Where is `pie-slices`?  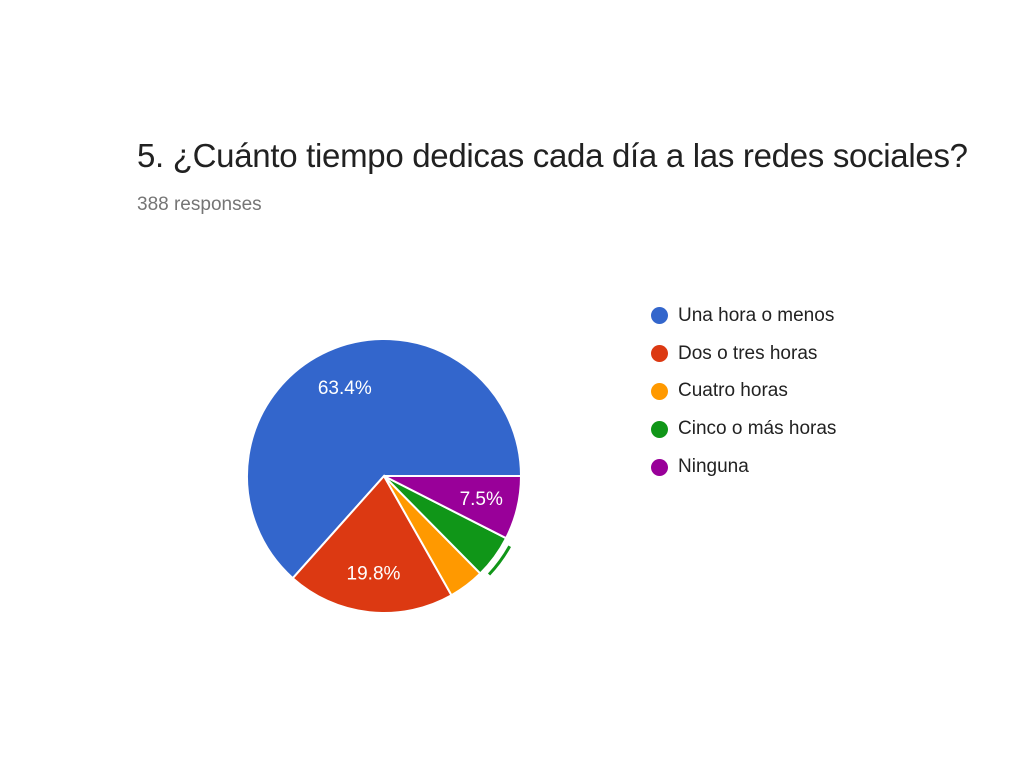
pie-slices is located at coordinates (384, 476).